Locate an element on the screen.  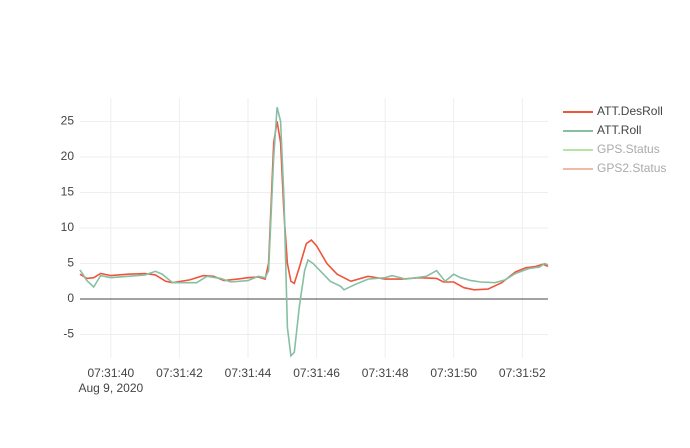
legend-label: ATT.Roll is located at coordinates (619, 130).